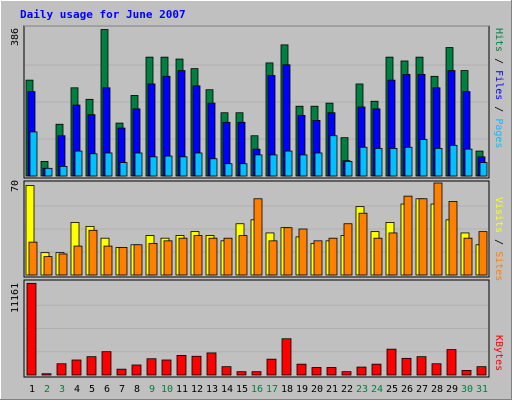 This screenshot has width=512, height=400. Describe the element at coordinates (498, 85) in the screenshot. I see `legend-files: Files` at that location.